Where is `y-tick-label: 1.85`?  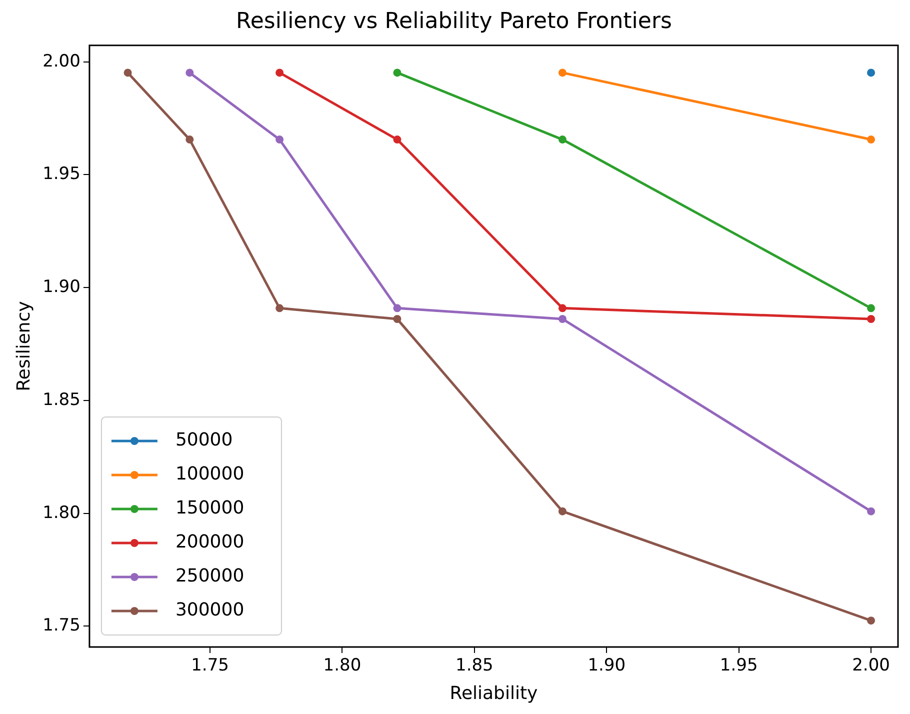 y-tick-label: 1.85 is located at coordinates (61, 400).